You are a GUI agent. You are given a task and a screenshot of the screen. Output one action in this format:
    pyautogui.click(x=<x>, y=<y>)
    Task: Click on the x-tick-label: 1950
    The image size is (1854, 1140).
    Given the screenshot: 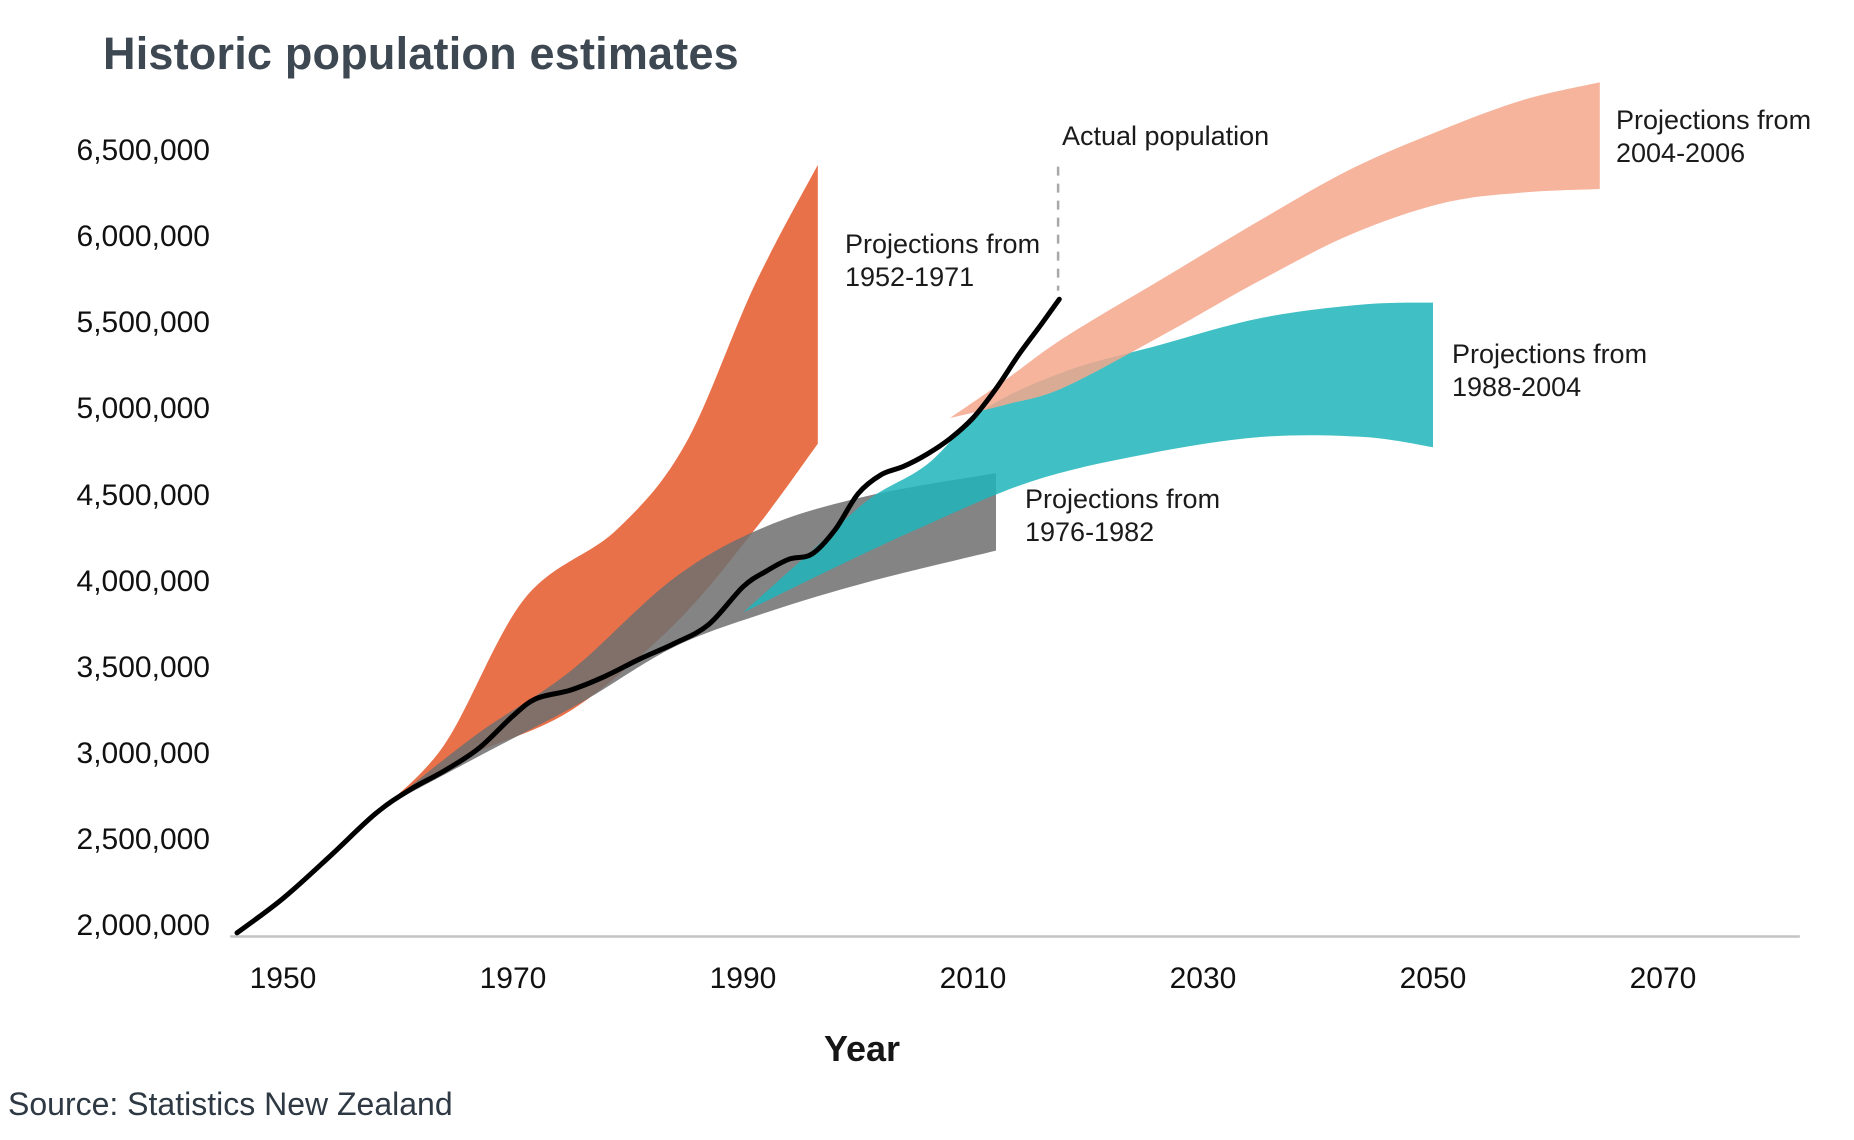 What is the action you would take?
    pyautogui.click(x=283, y=978)
    